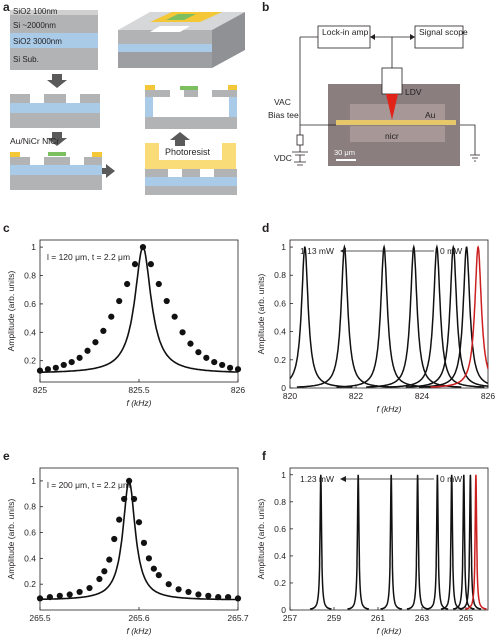 The width and height of the screenshot is (500, 640). What do you see at coordinates (106, 171) in the screenshot?
I see `arrow-right` at bounding box center [106, 171].